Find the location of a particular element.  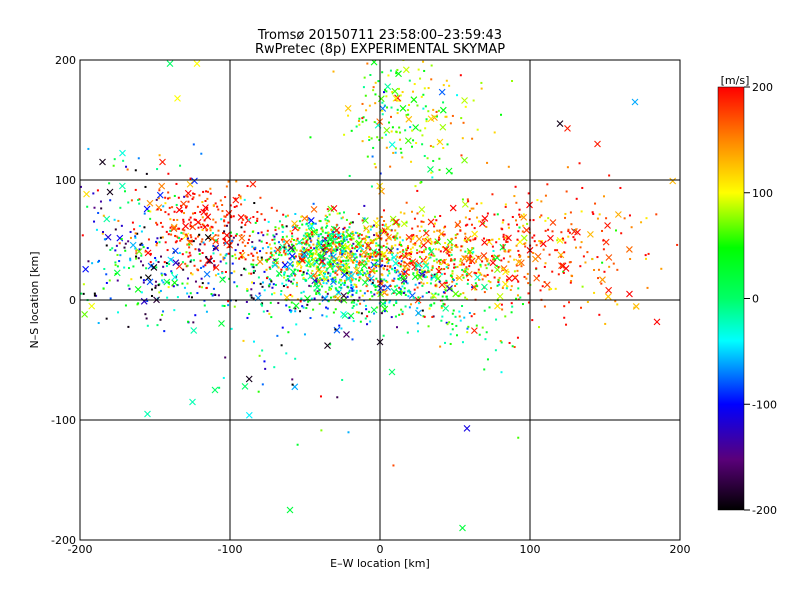

x-tick-label: 0 is located at coordinates (380, 549).